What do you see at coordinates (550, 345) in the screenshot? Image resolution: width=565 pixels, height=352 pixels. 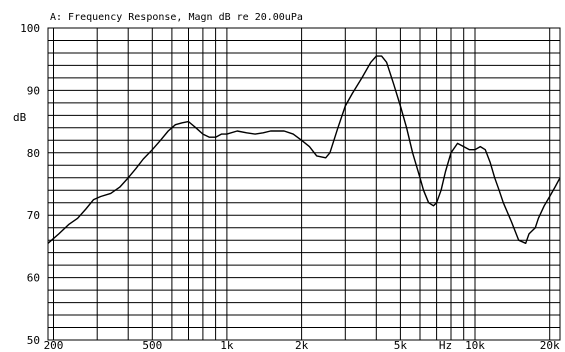 I see `x-tick-label: 20k` at bounding box center [550, 345].